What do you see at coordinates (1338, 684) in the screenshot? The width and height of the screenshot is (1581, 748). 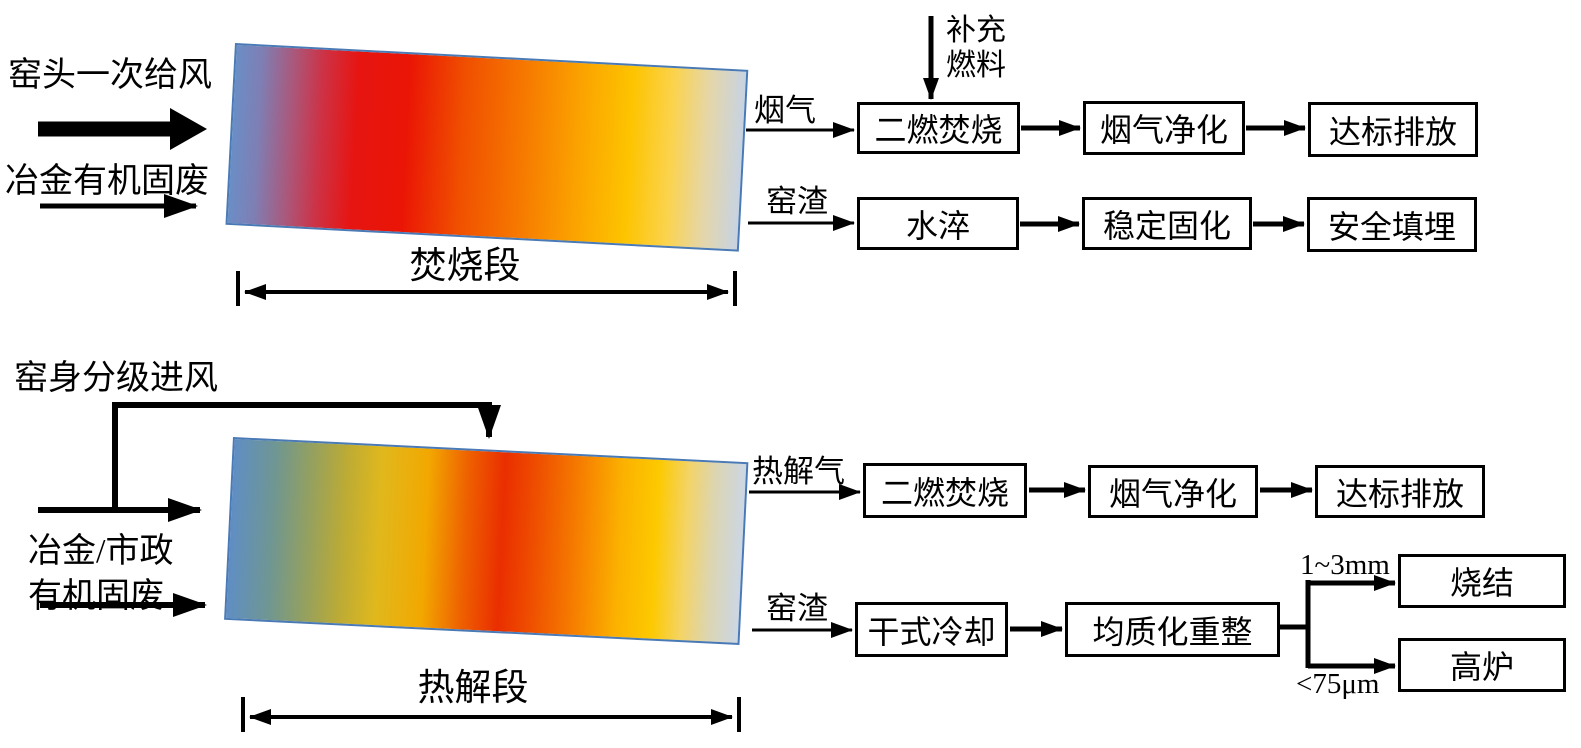 I see `branch-size-label-75um: <75μm` at bounding box center [1338, 684].